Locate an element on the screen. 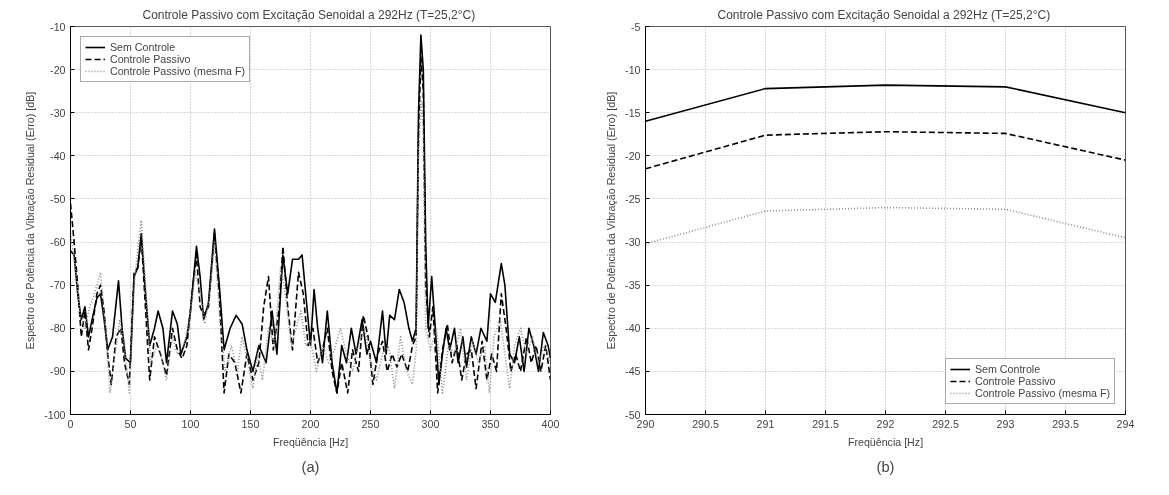 This screenshot has height=495, width=1169. x-tick-label: 200 is located at coordinates (310, 423).